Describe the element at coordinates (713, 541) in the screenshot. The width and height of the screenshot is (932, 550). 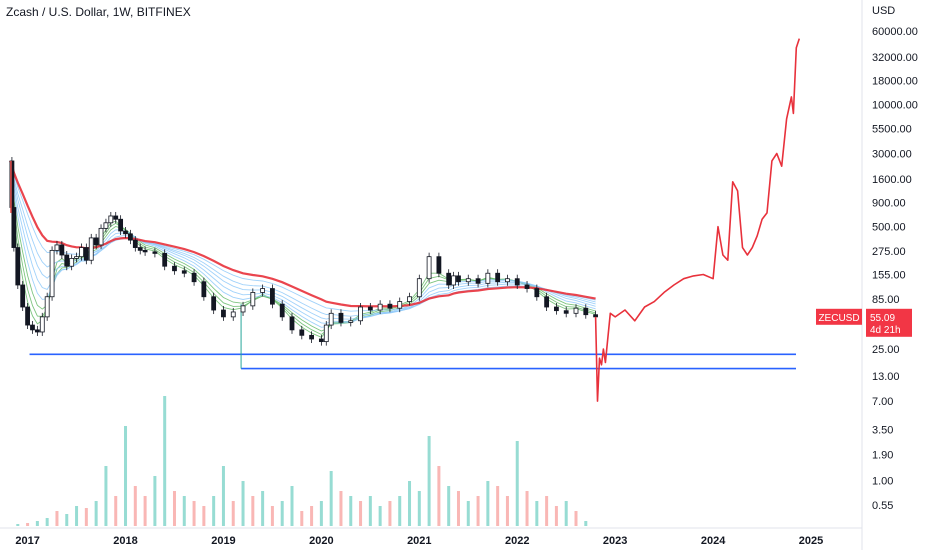
I see `x-tick-label: 2024` at that location.